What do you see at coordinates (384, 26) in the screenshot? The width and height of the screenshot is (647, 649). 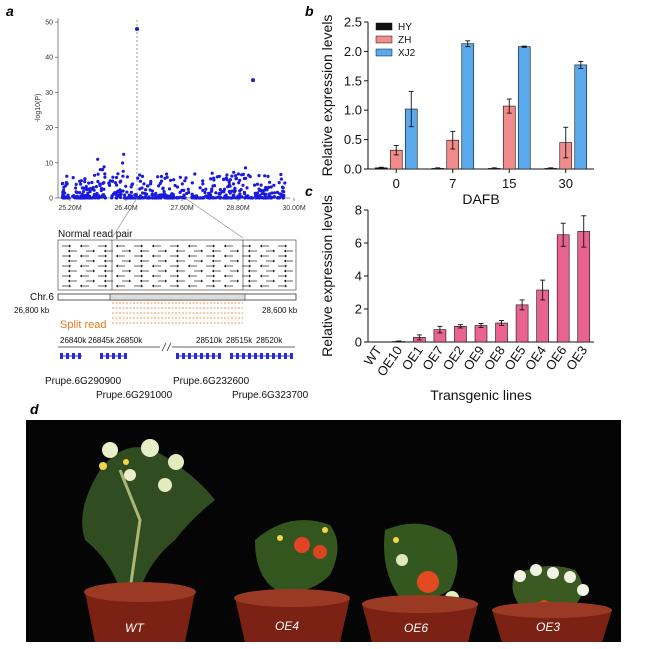 I see `legend-swatch-hy` at bounding box center [384, 26].